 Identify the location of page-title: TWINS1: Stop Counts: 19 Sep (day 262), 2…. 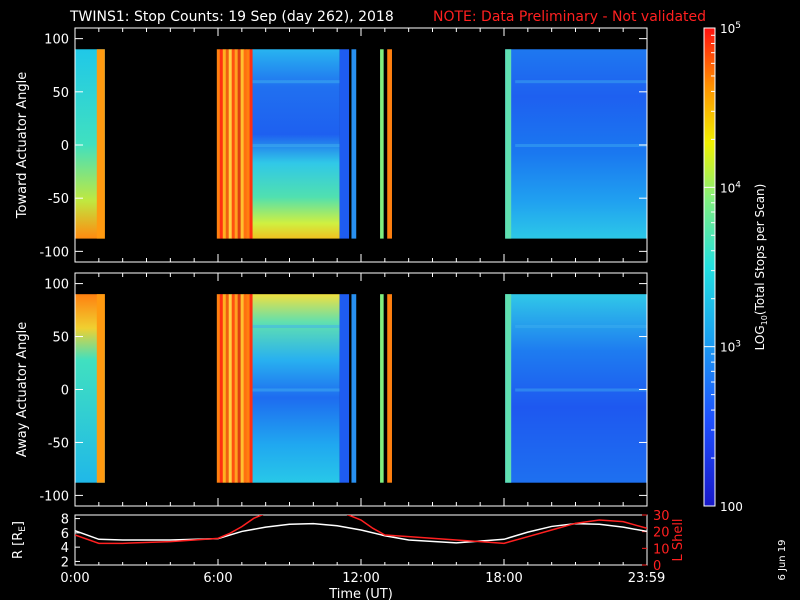
(231, 17).